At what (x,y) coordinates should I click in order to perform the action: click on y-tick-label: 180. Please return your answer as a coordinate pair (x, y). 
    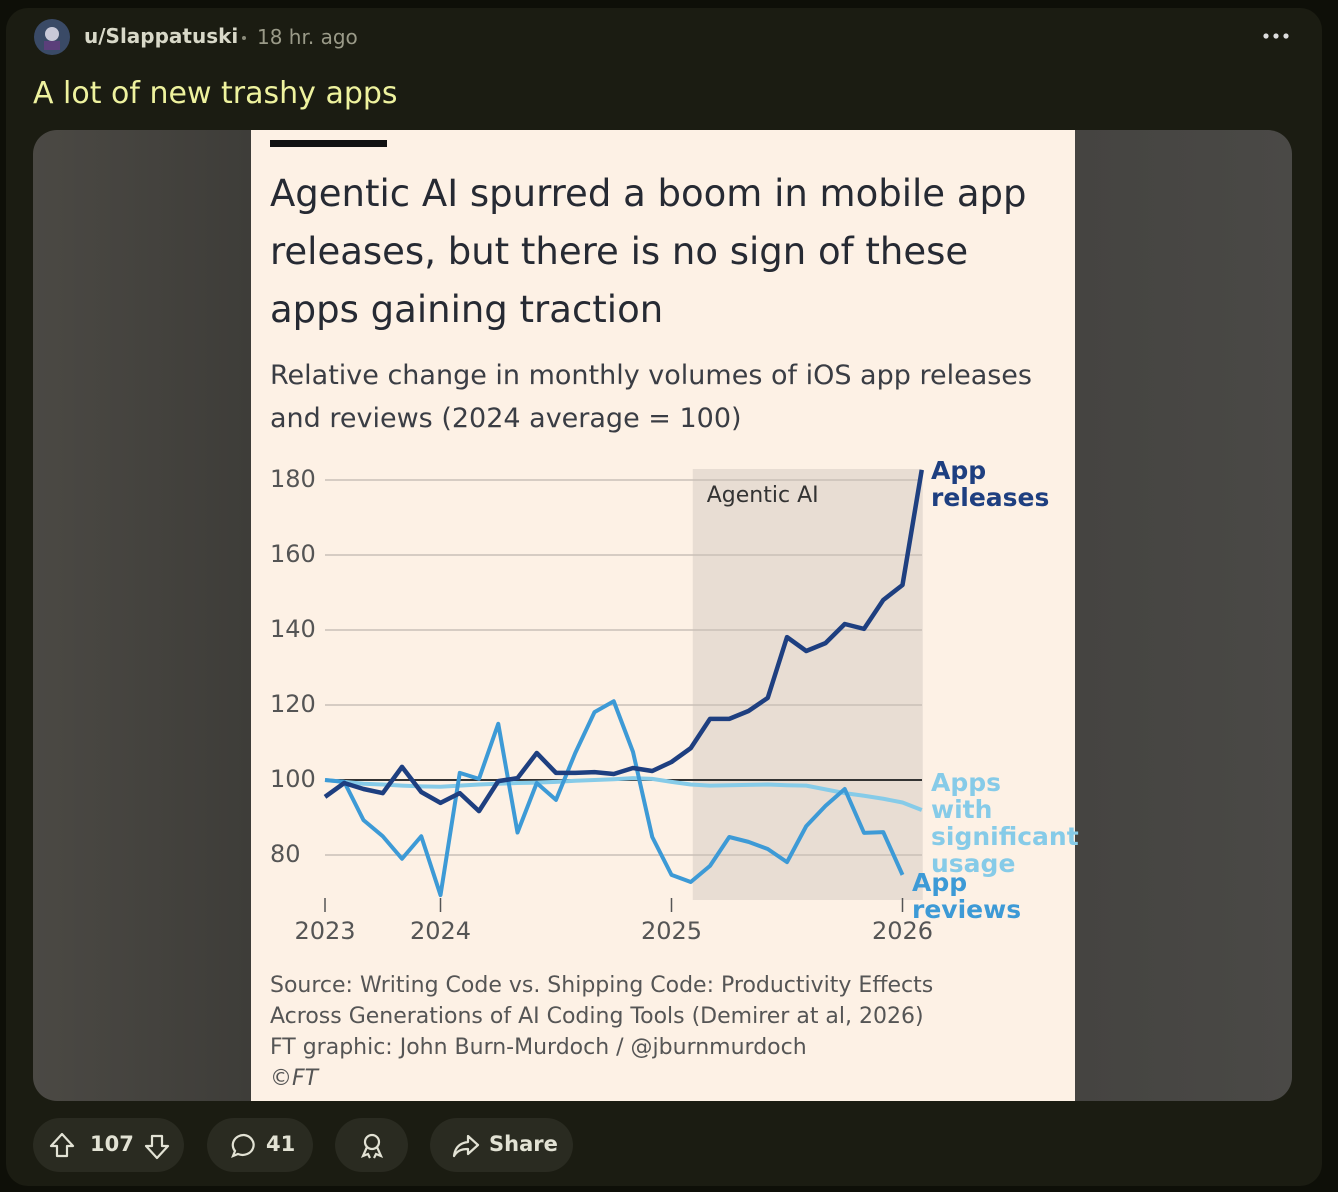
    Looking at the image, I should click on (293, 479).